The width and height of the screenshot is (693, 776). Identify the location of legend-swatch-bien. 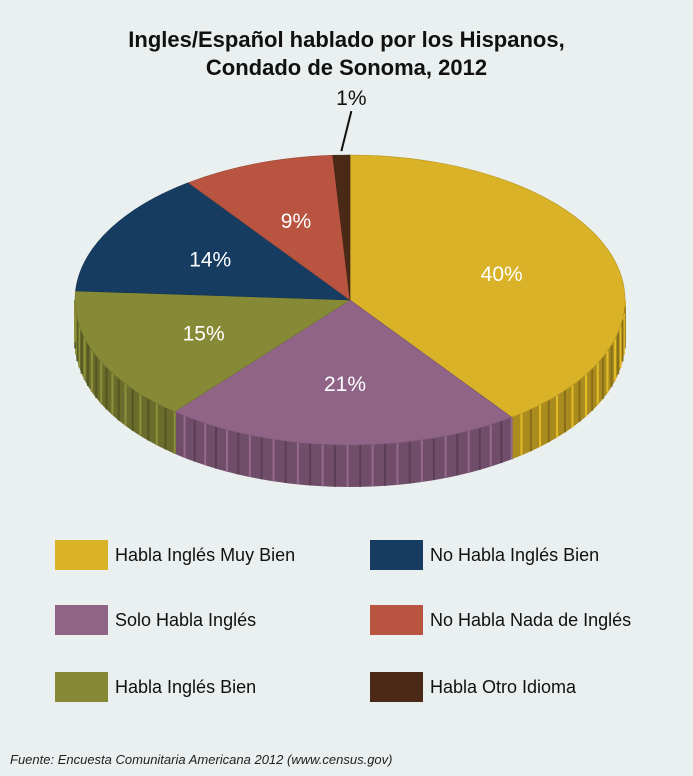
(81, 687).